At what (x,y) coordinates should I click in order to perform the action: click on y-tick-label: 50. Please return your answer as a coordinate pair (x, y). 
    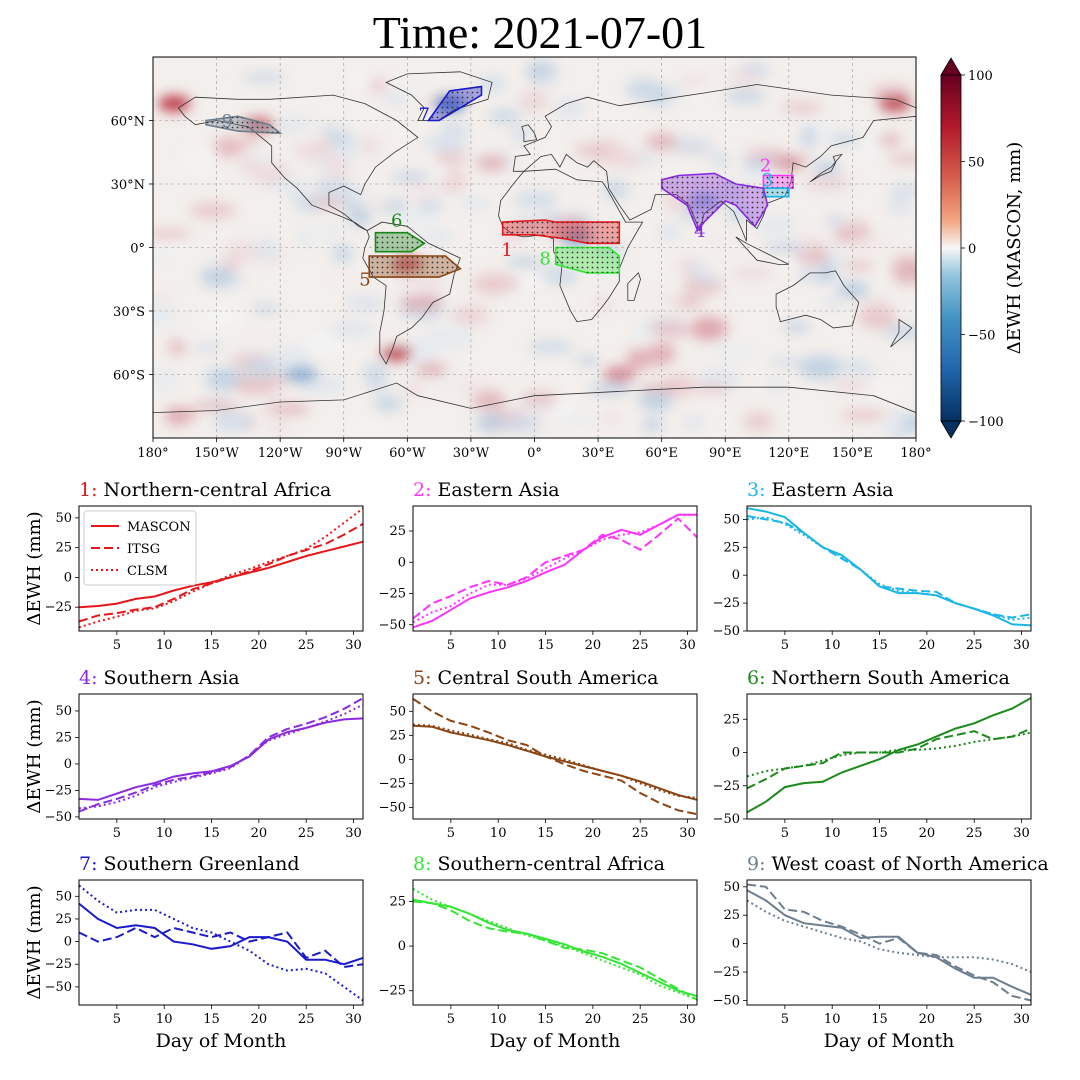
    Looking at the image, I should click on (63, 896).